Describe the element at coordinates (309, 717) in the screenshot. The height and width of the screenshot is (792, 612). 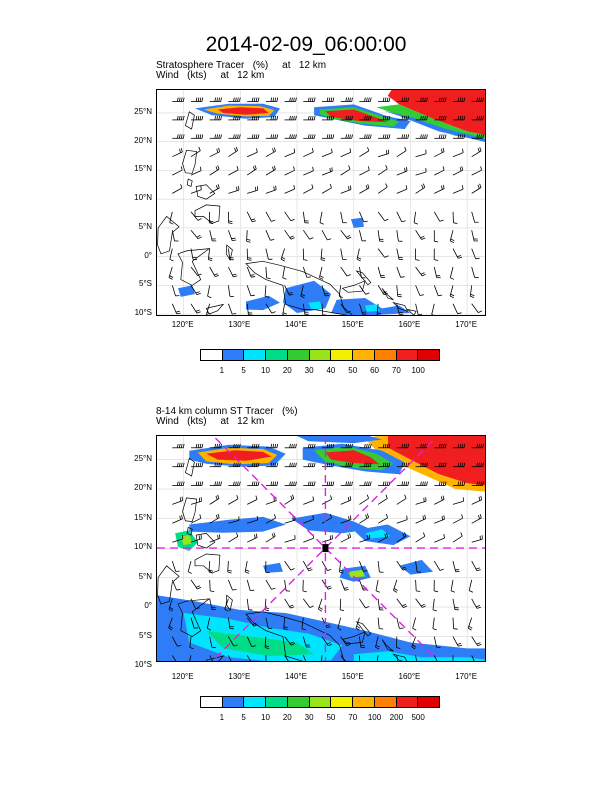
I see `colorbar-label: 30` at that location.